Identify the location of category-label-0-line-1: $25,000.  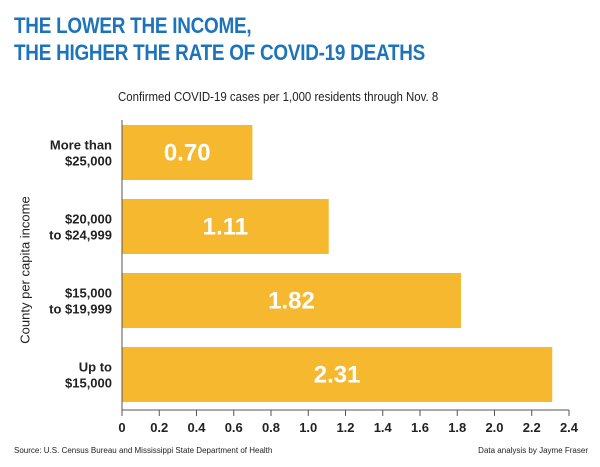
(88, 161).